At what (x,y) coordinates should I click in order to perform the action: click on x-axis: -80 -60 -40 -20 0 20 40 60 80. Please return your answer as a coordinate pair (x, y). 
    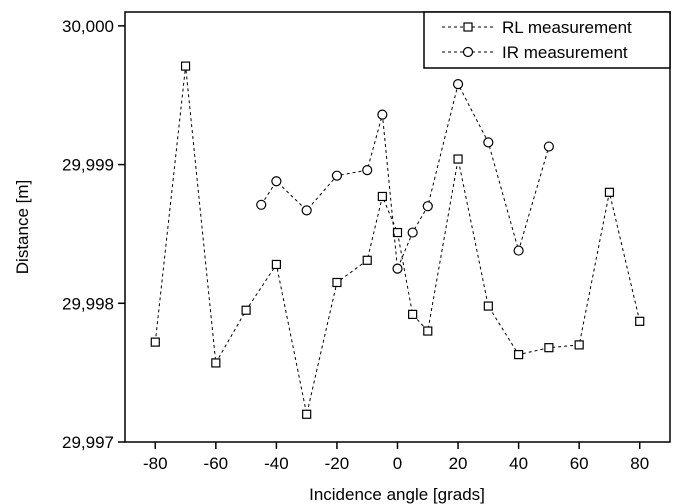
    Looking at the image, I should click on (396, 457).